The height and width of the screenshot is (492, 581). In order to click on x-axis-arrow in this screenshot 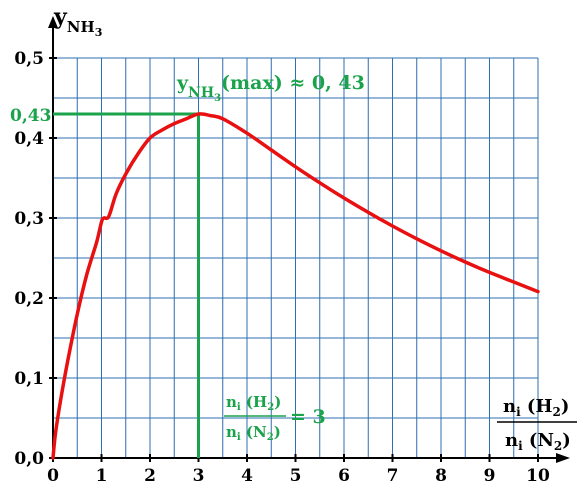, I will do `click(563, 458)`.